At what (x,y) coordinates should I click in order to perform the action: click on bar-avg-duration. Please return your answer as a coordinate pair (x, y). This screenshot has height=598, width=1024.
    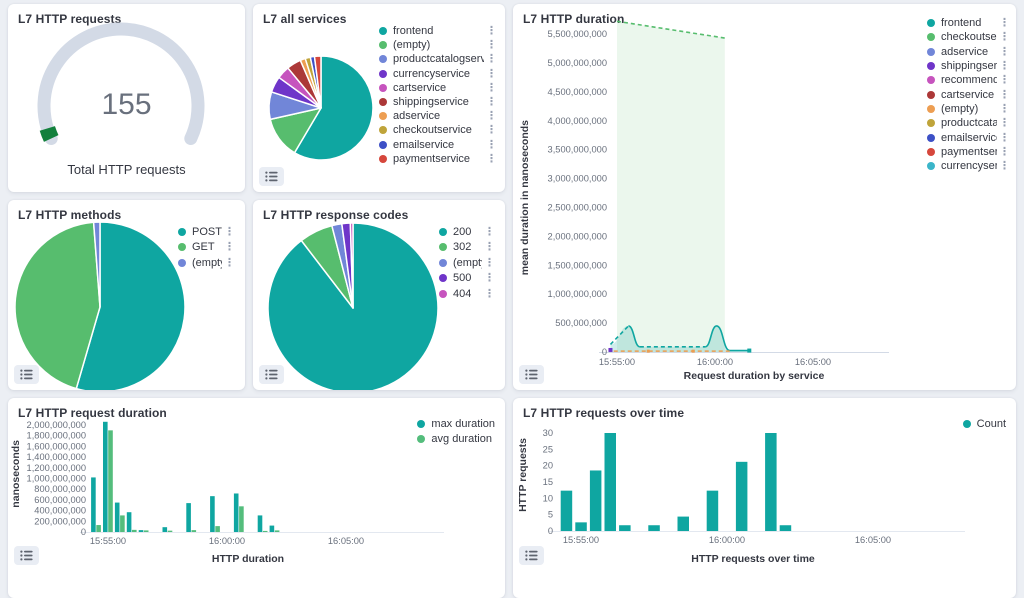
    Looking at the image, I should click on (134, 530).